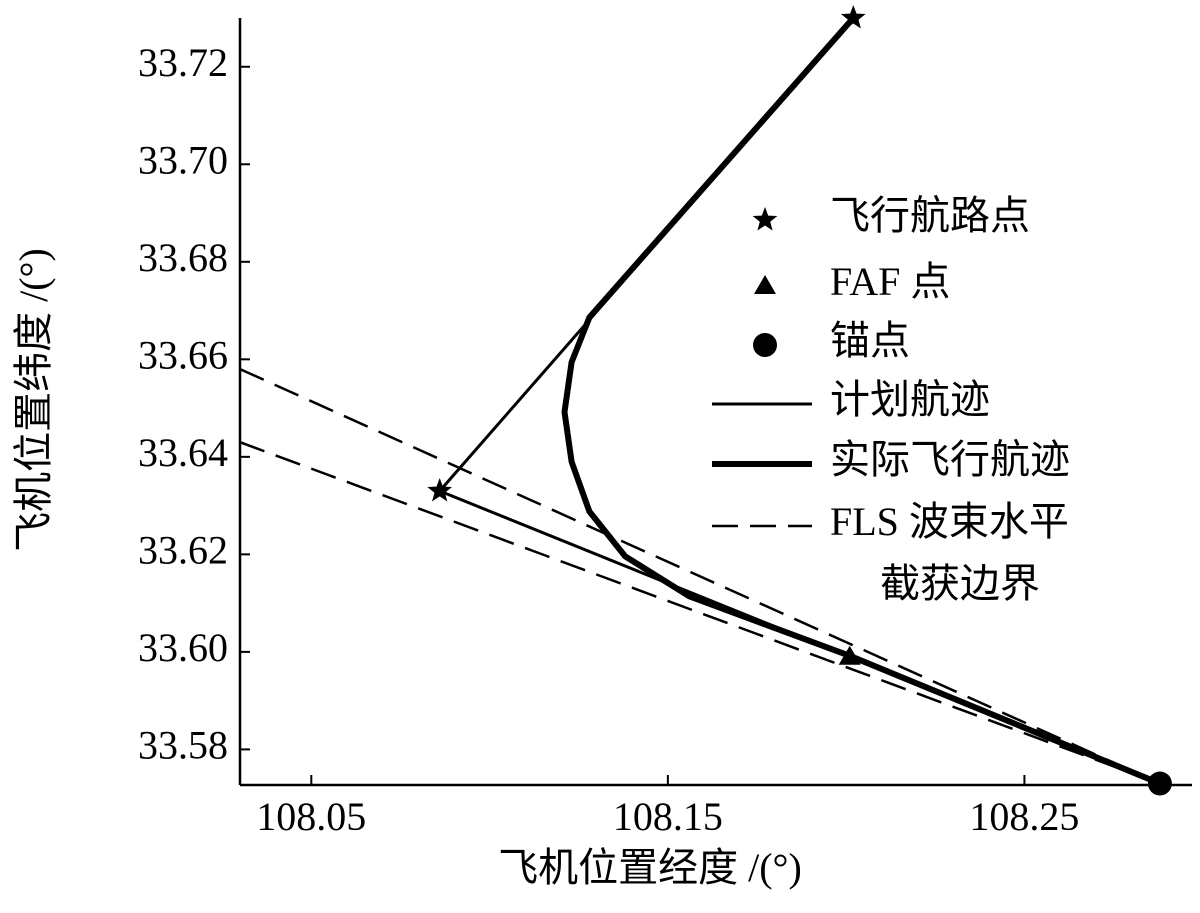  What do you see at coordinates (853, 17) in the screenshot?
I see `star-marker` at bounding box center [853, 17].